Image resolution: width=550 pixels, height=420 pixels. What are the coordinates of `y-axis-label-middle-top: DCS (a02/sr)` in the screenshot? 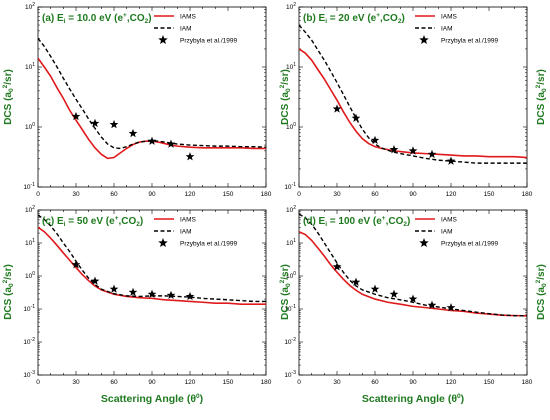 It's located at (285, 97).